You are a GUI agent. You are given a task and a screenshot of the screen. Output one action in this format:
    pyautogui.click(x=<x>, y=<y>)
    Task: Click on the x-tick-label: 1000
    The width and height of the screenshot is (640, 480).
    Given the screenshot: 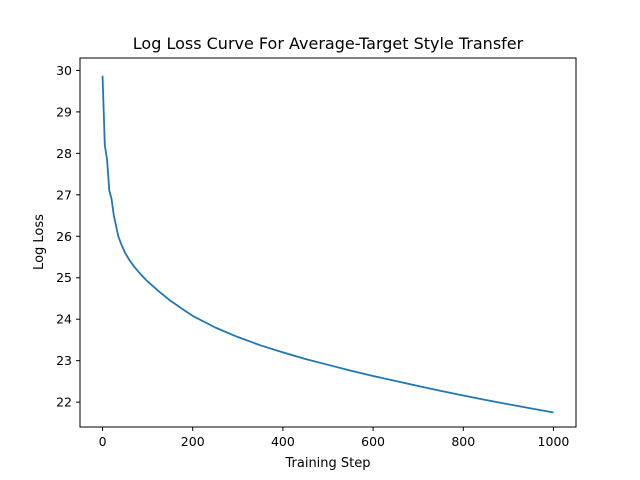 What is the action you would take?
    pyautogui.click(x=554, y=441)
    